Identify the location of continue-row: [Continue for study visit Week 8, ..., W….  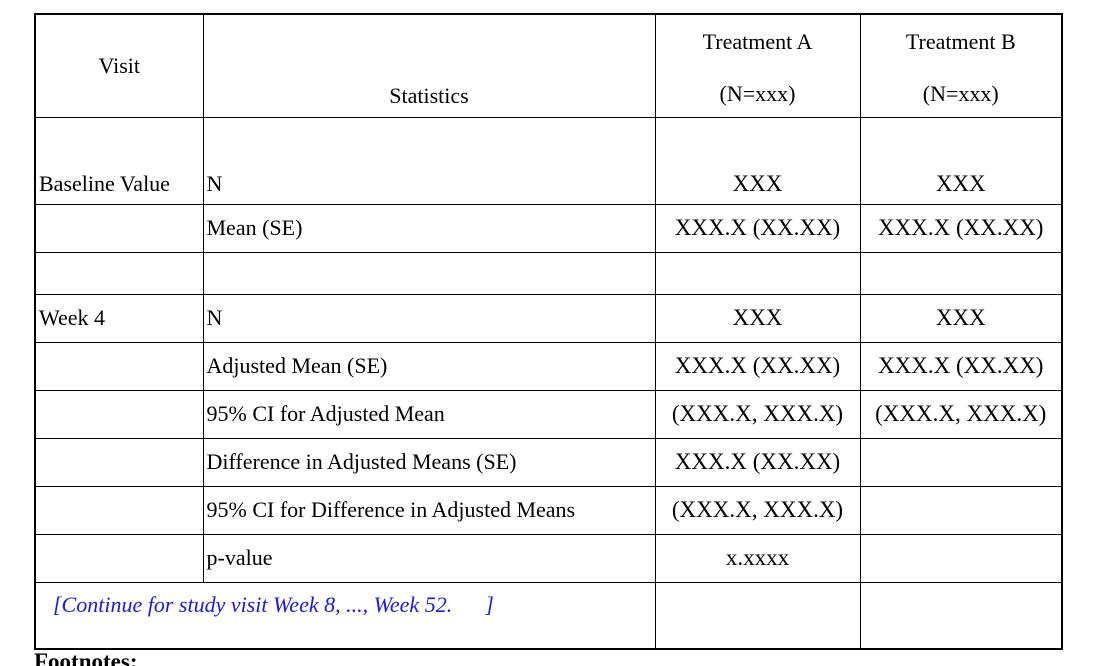
(548, 615).